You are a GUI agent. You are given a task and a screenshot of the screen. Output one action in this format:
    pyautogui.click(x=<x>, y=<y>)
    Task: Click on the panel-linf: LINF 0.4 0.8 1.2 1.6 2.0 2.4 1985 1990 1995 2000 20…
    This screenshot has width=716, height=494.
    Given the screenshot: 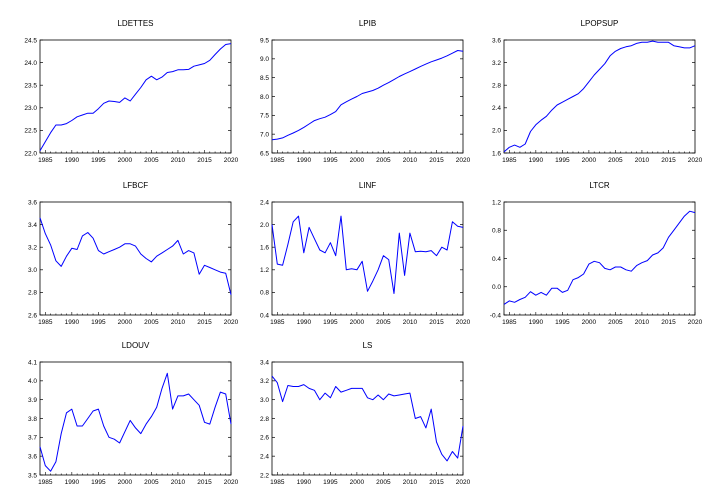 What is the action you would take?
    pyautogui.click(x=365, y=253)
    